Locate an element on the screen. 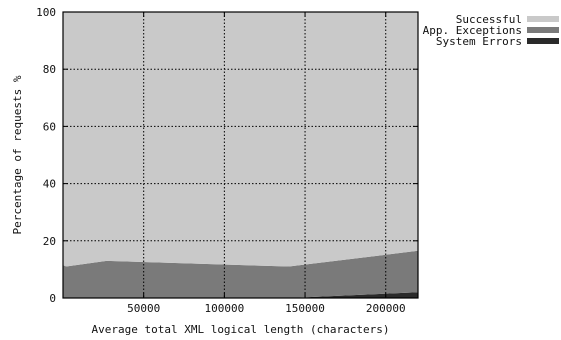  legend-swatch-app-exceptions is located at coordinates (543, 30).